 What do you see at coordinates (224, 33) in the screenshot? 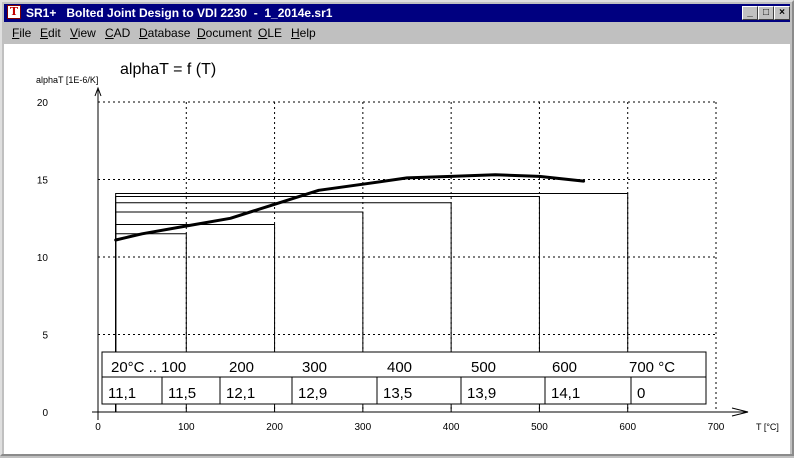
I see `menu-document: Document` at bounding box center [224, 33].